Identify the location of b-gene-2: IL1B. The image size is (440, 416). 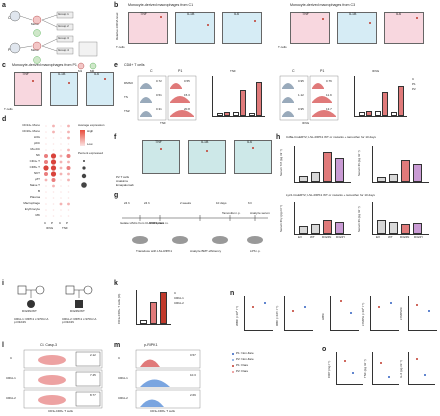
(191, 14).